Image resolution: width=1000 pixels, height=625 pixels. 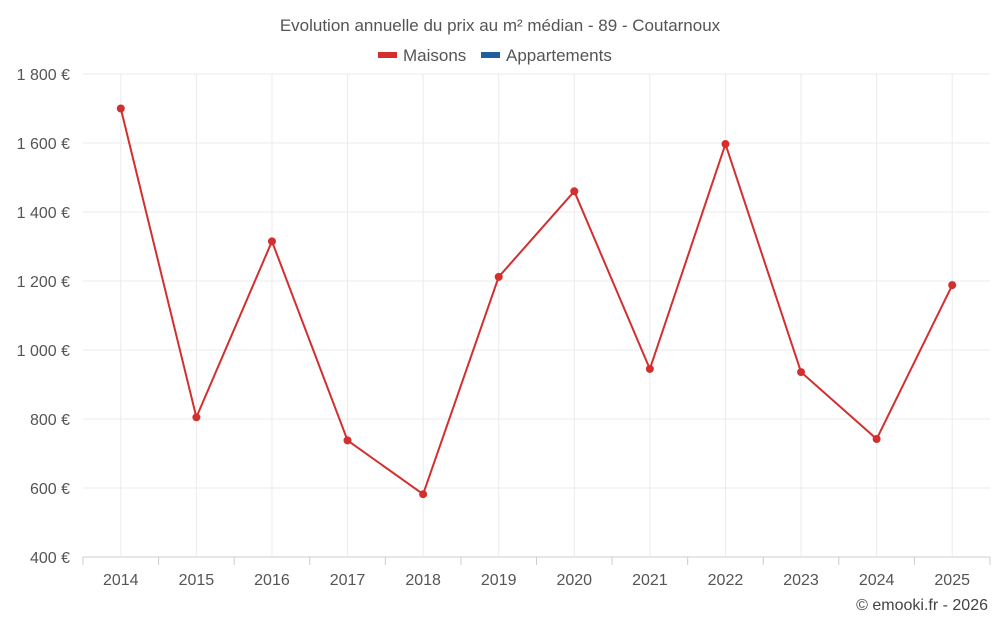 I want to click on x-tick-label: 2025, so click(x=952, y=580).